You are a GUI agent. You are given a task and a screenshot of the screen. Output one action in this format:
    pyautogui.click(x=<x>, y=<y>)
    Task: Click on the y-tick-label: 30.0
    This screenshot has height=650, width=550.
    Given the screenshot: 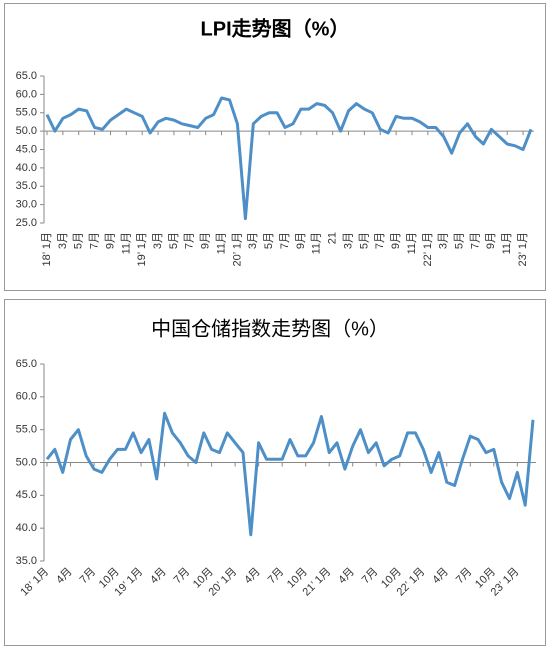 What is the action you would take?
    pyautogui.click(x=26, y=205)
    